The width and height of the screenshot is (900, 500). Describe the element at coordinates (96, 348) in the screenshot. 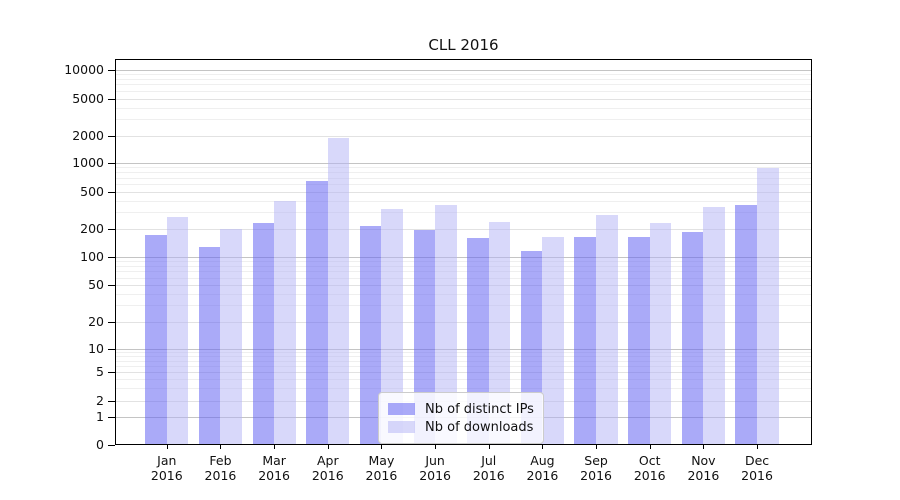

I see `y-axis-tick-label: 10` at that location.